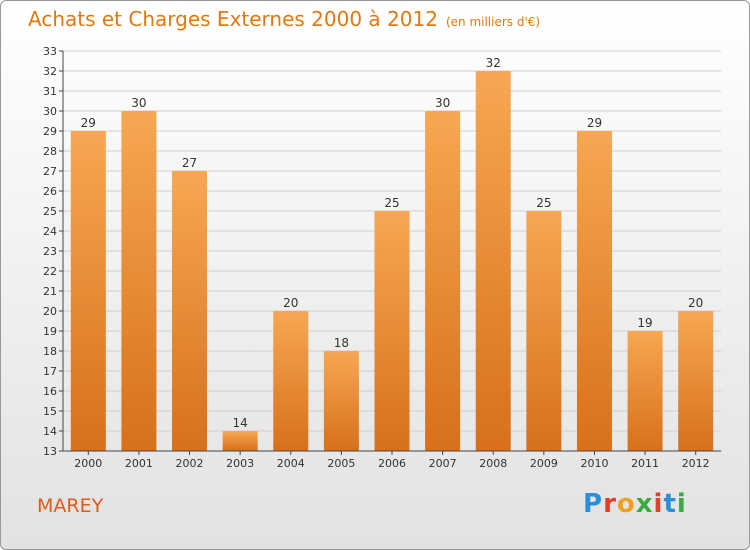 Image resolution: width=750 pixels, height=550 pixels. Describe the element at coordinates (392, 463) in the screenshot. I see `x-tick-label: 2006` at that location.